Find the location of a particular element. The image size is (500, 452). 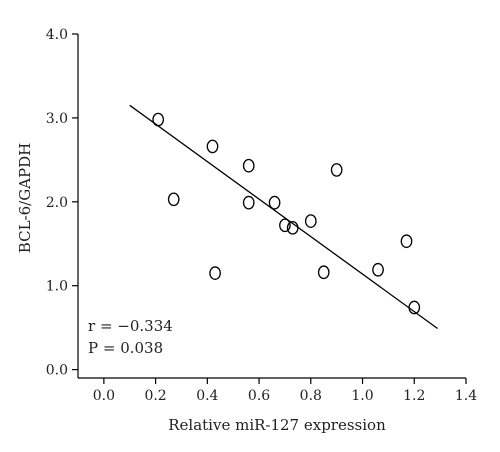

y-tick-label: 4.0 is located at coordinates (57, 35).